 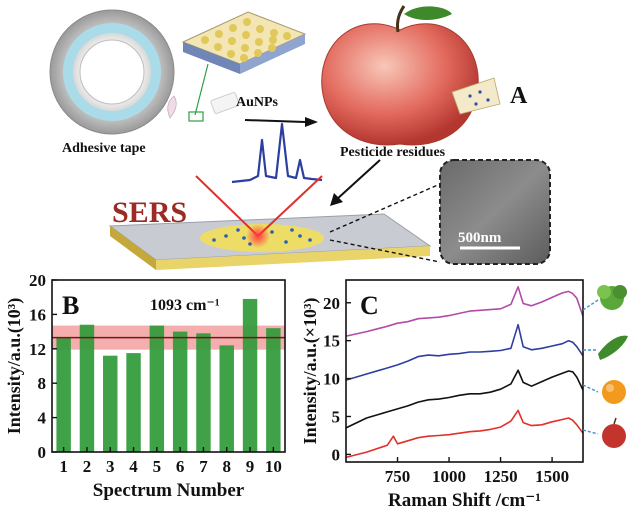 I want to click on panel-b-label: B, so click(x=70, y=305).